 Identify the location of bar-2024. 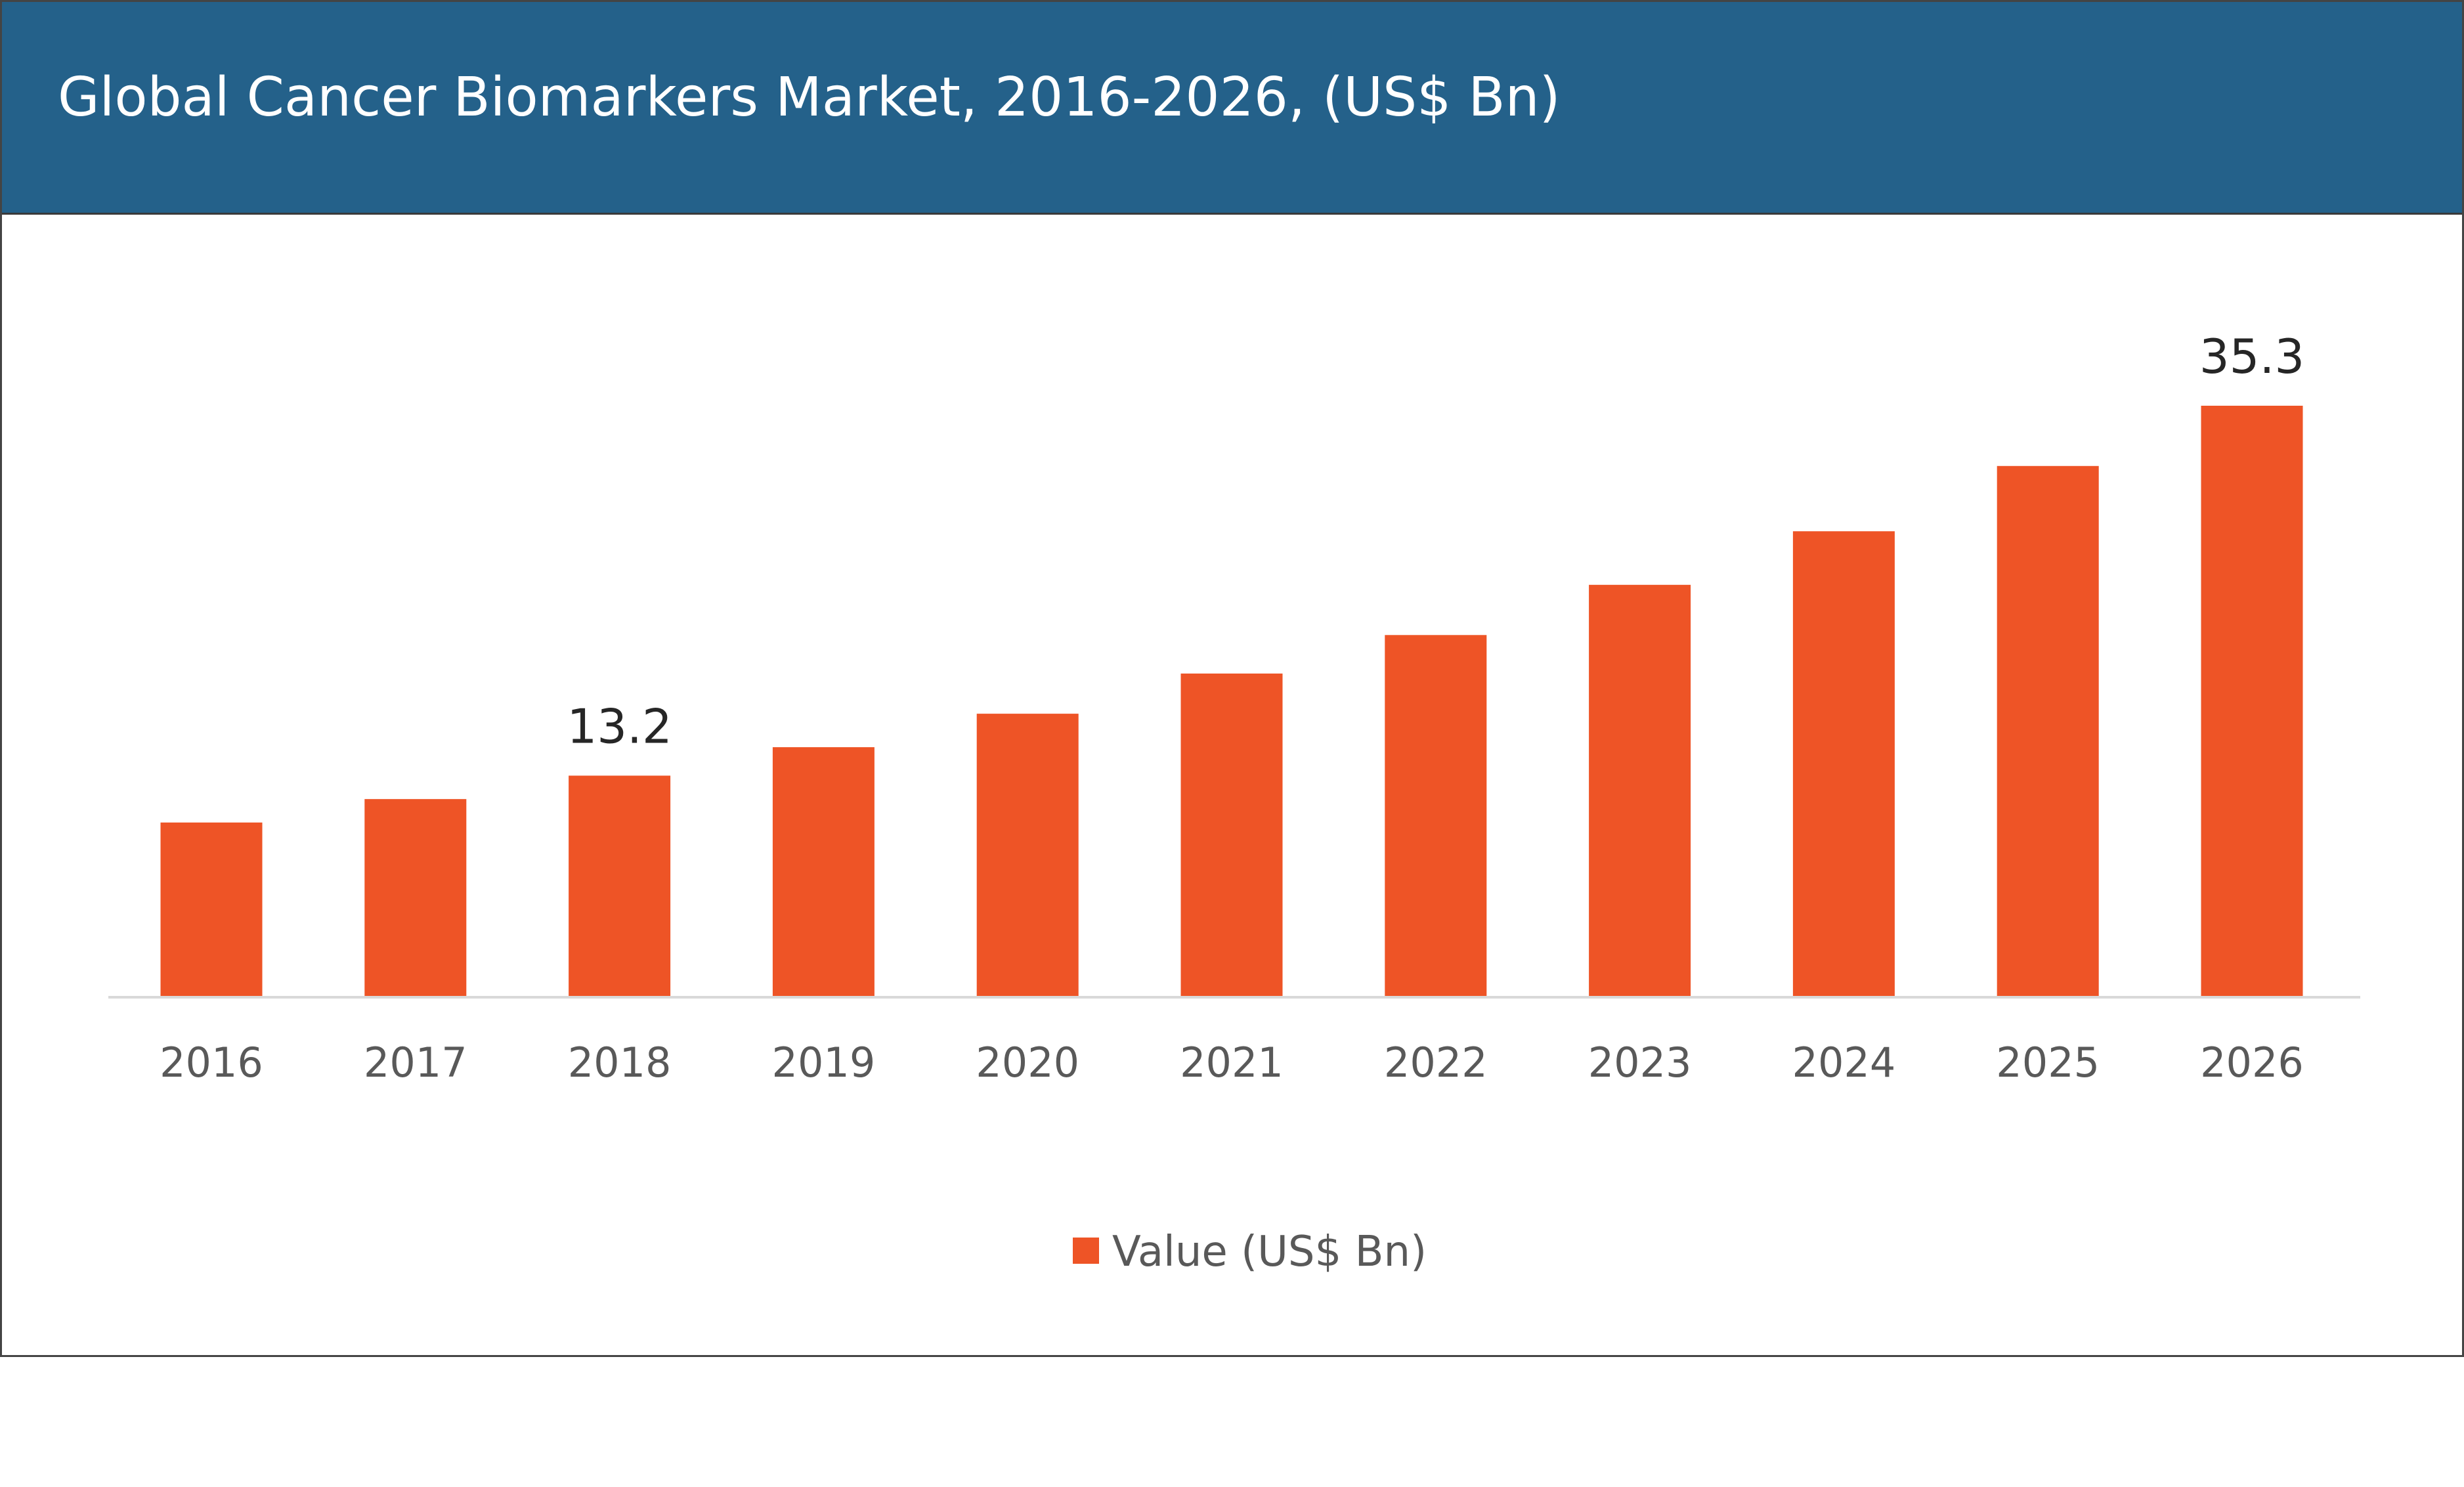
(1844, 764).